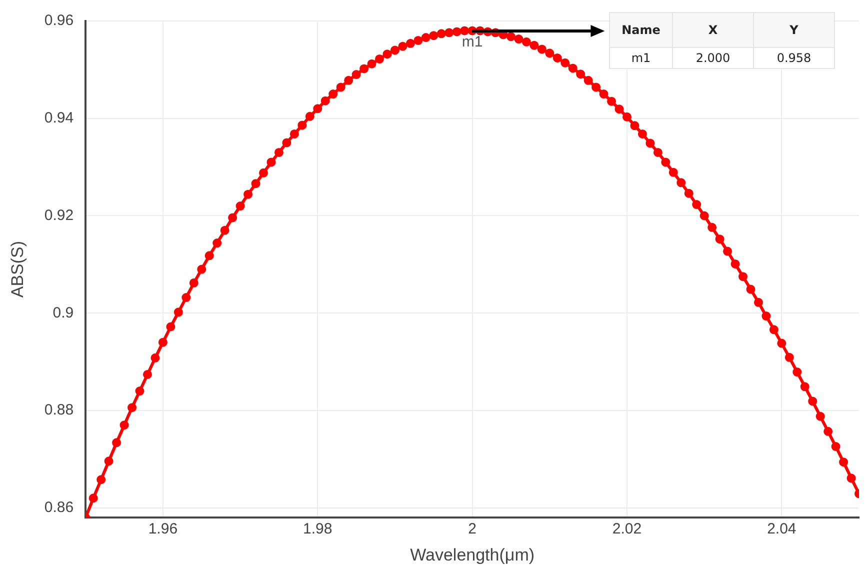  I want to click on y-tick-label: 0.94, so click(59, 118).